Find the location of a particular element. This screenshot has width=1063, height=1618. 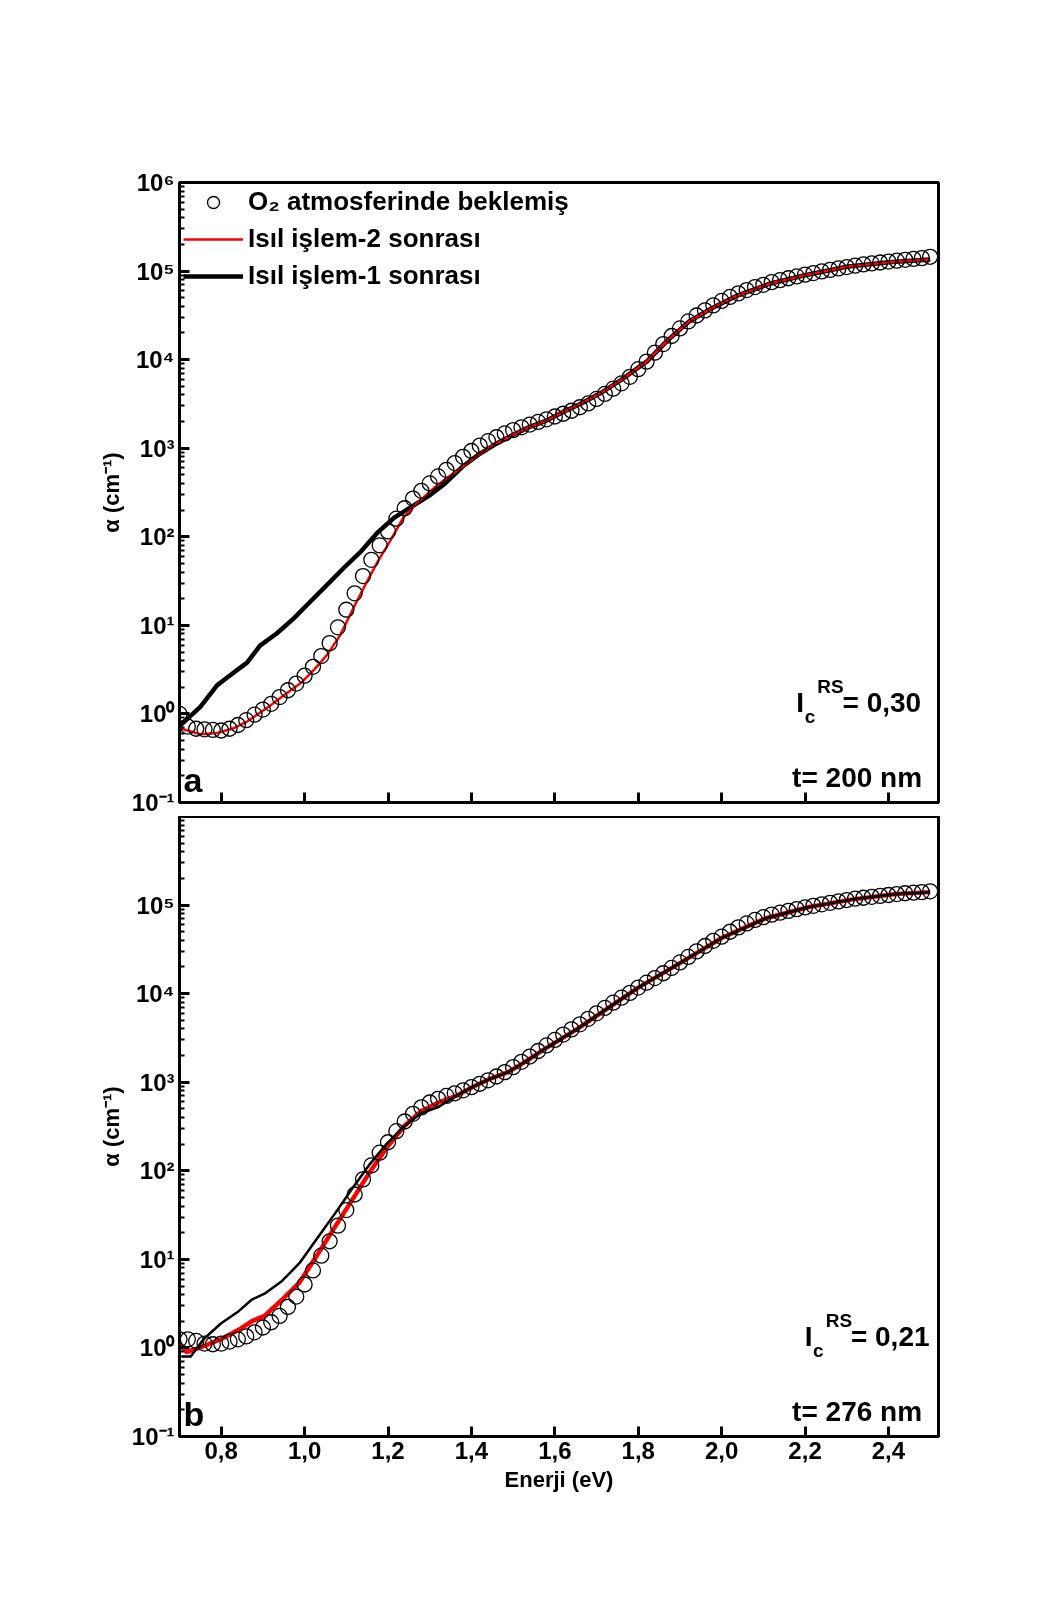

annotation: a is located at coordinates (193, 779).